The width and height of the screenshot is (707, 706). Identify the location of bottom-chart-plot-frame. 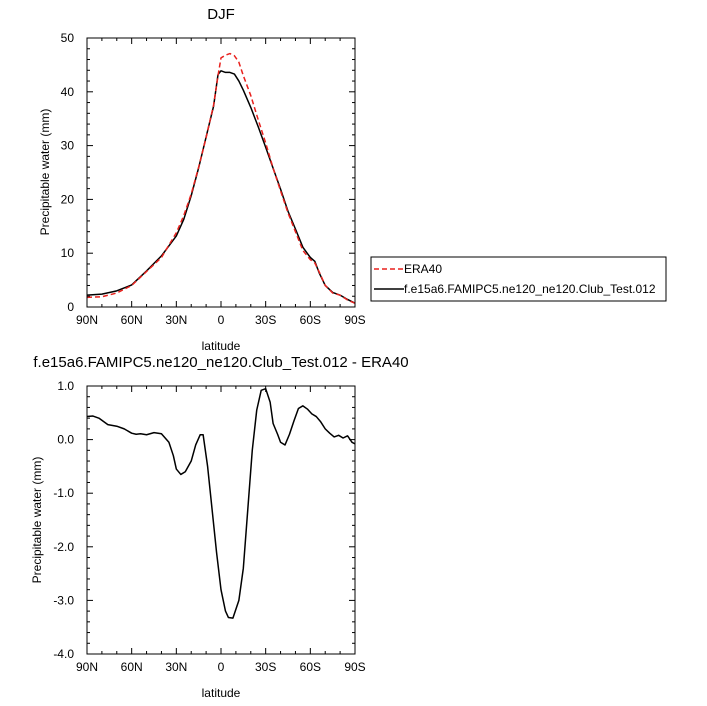
(221, 520).